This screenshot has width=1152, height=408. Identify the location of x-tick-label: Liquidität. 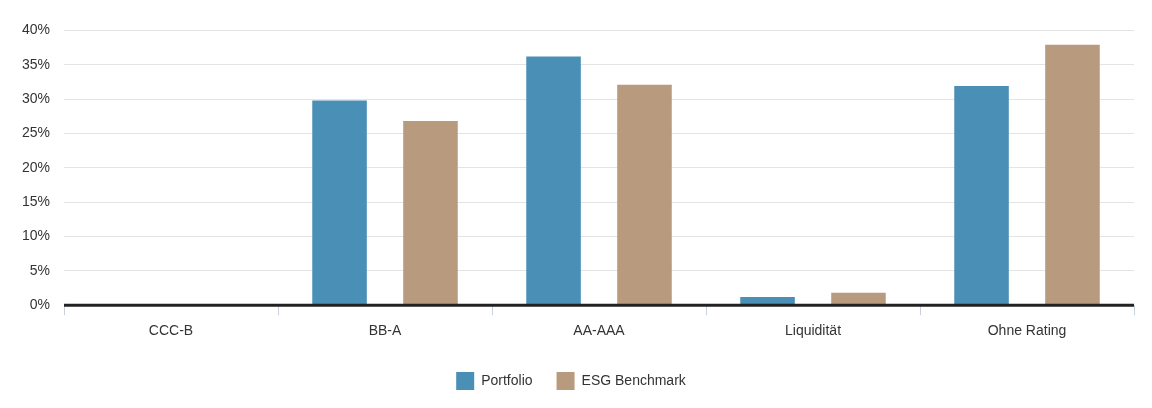
(813, 330).